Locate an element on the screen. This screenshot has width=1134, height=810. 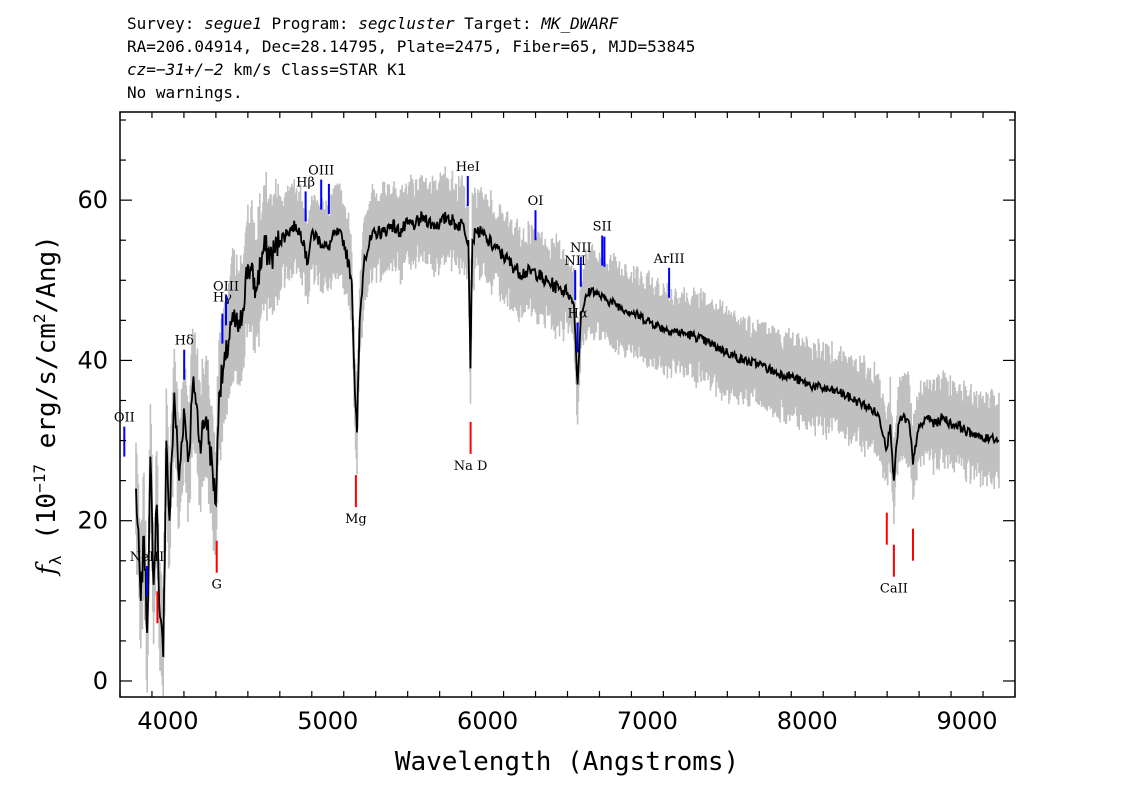
survey-value: segue1 is located at coordinates (233, 23).